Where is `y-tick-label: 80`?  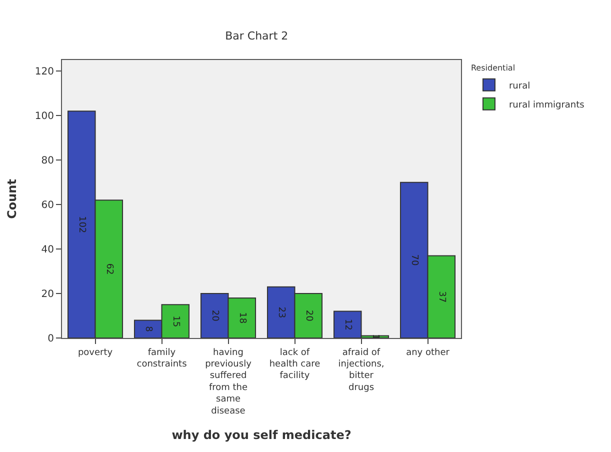 y-tick-label: 80 is located at coordinates (47, 161).